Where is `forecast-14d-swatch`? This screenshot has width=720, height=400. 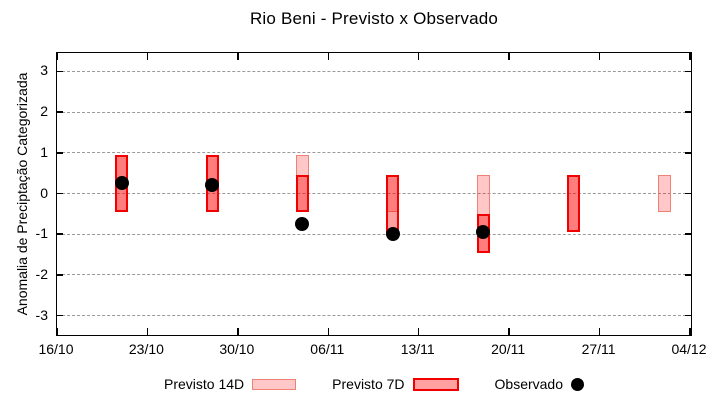
forecast-14d-swatch is located at coordinates (274, 384).